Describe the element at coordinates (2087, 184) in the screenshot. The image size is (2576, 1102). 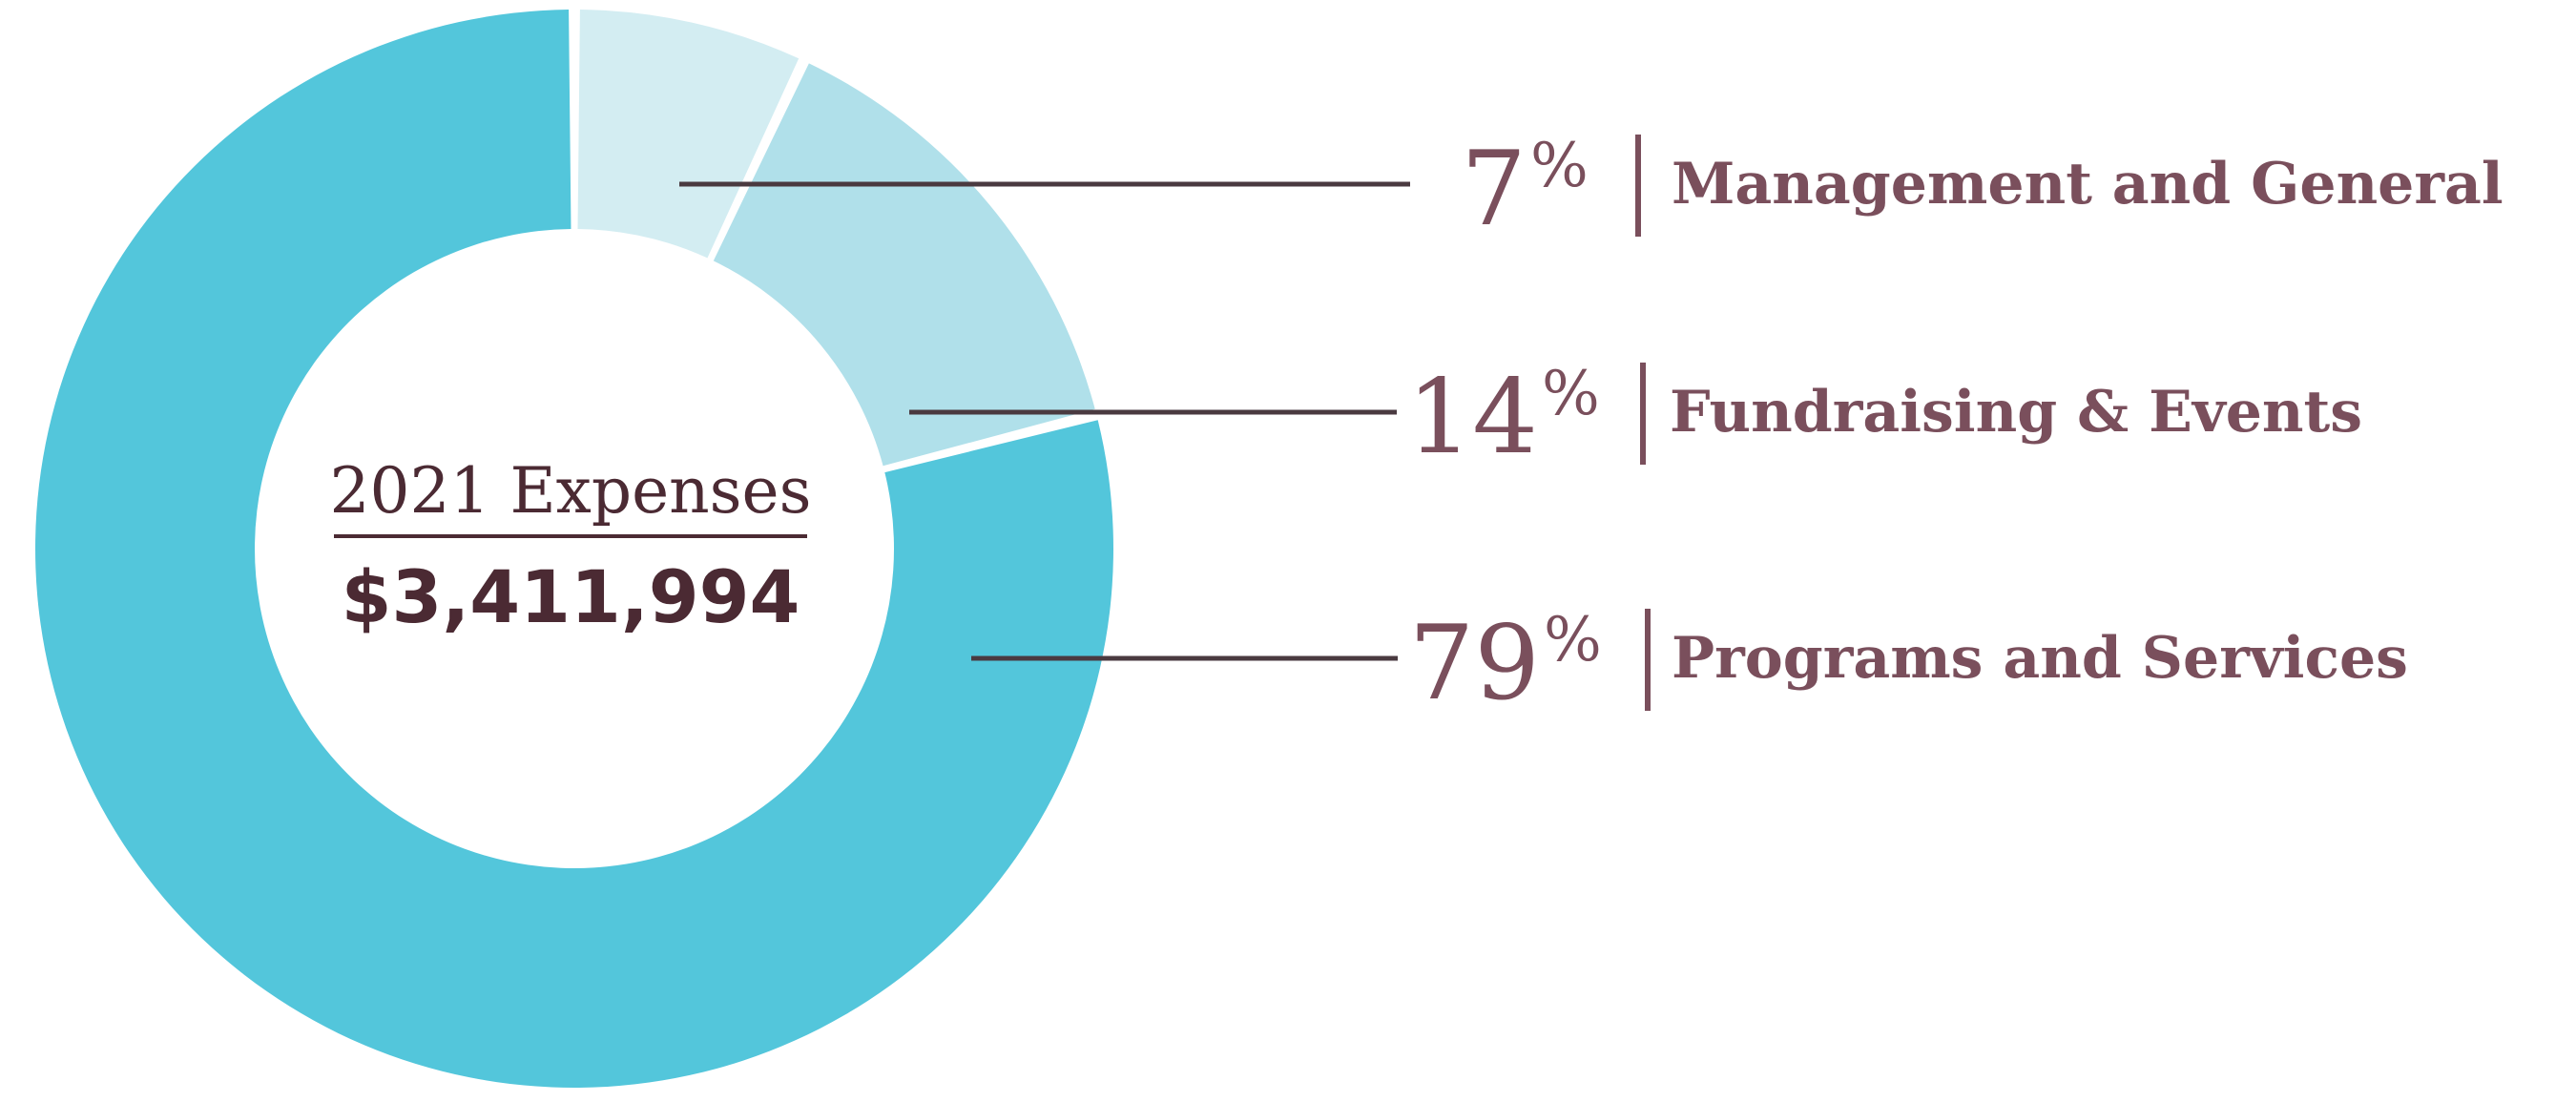
I see `category-label-management: Management and General` at that location.